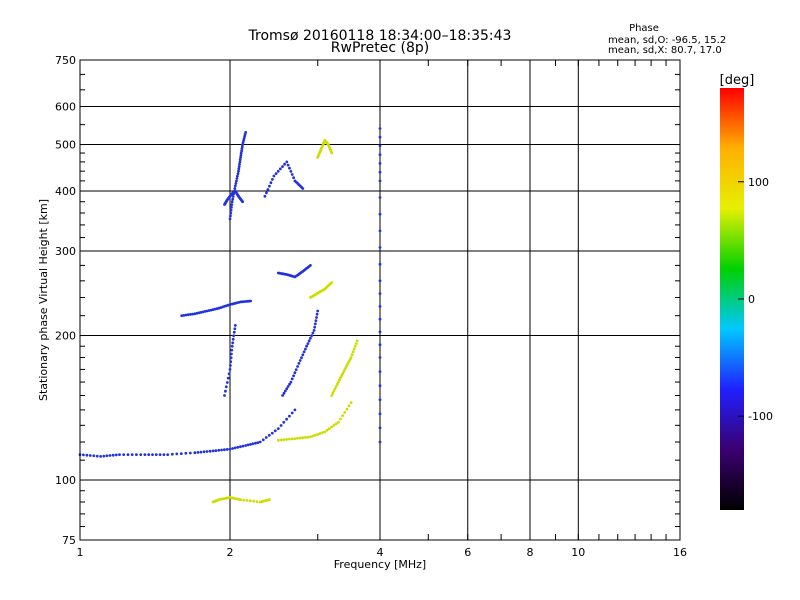 Image resolution: width=800 pixels, height=600 pixels. I want to click on chart-subtitle: RwPretec (8p), so click(380, 48).